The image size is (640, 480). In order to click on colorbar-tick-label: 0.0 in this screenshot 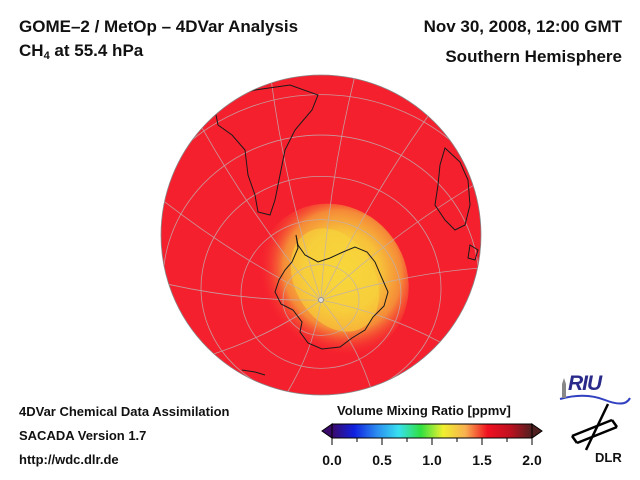, I will do `click(332, 460)`.